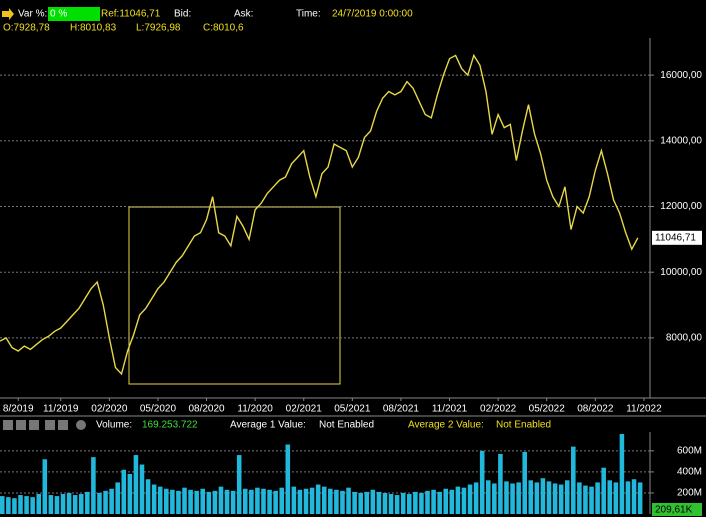 The width and height of the screenshot is (706, 517). What do you see at coordinates (681, 206) in the screenshot?
I see `y-tick-label: 12000,00` at bounding box center [681, 206].